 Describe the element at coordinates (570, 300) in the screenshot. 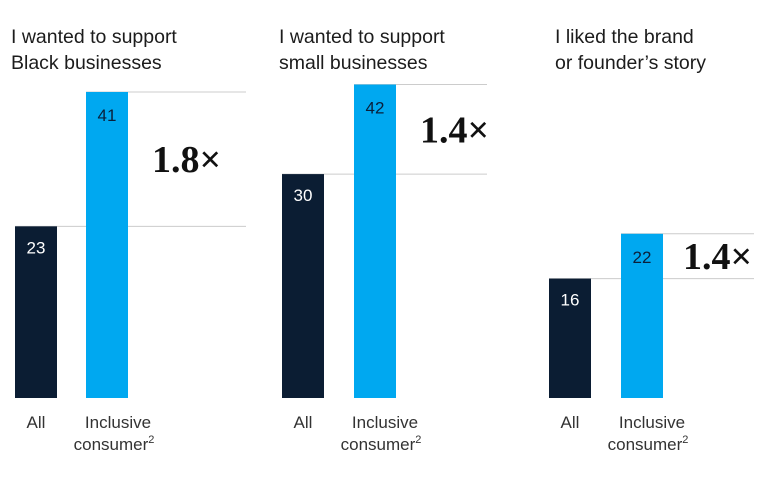

I see `bar-value-all: 16` at that location.